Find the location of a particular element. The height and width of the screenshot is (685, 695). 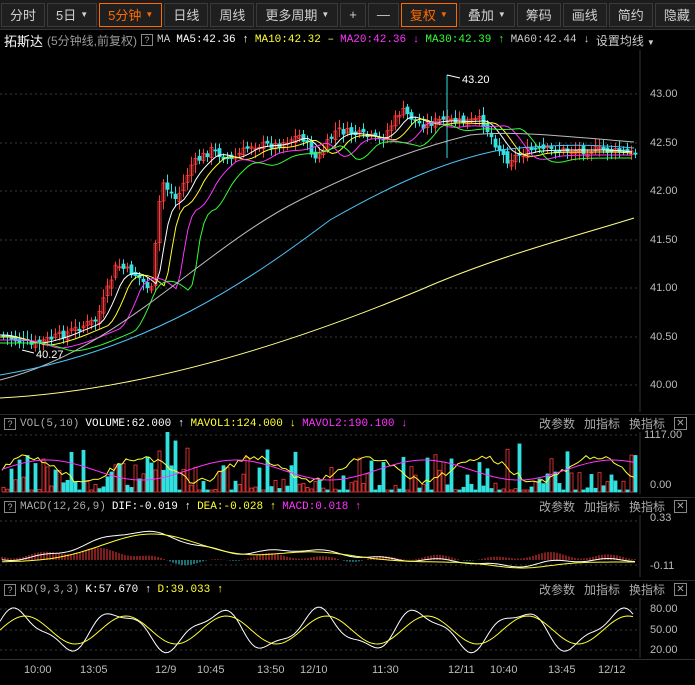

price-tick: 43.00 is located at coordinates (664, 94).